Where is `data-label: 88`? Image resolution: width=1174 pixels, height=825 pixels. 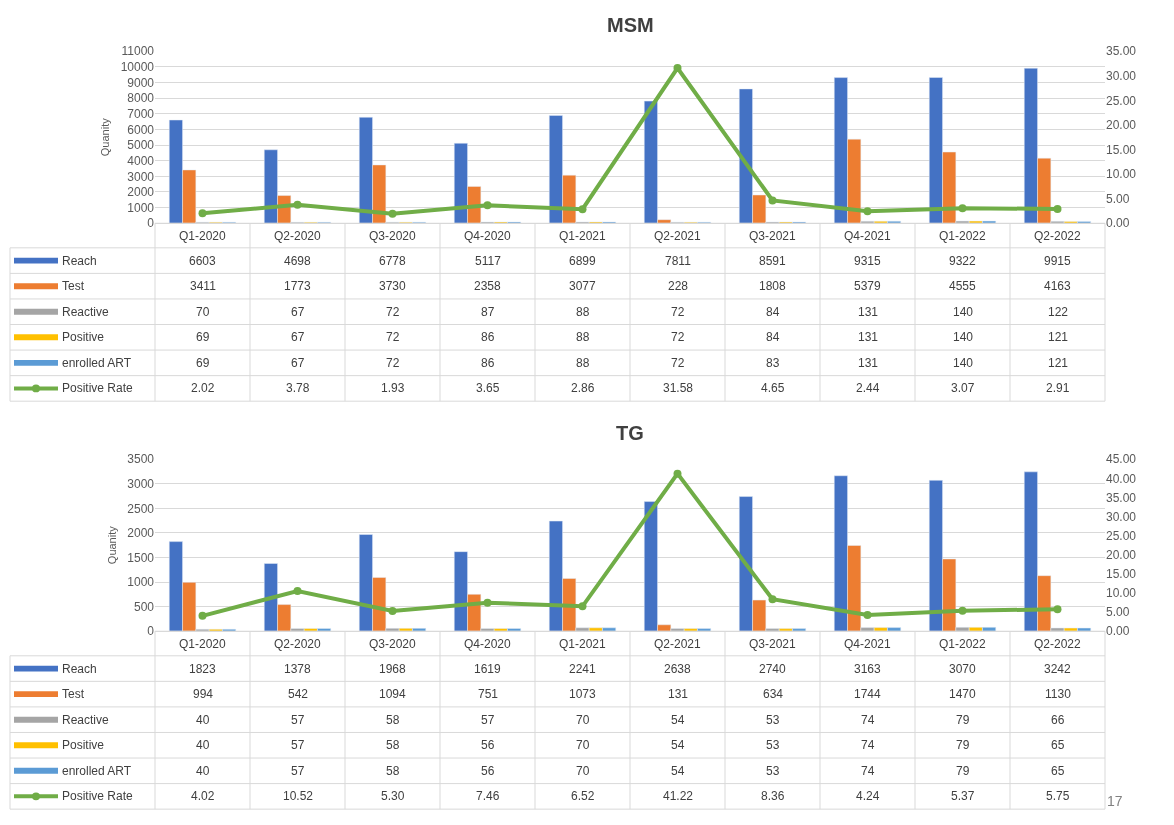
data-label: 88 is located at coordinates (583, 312).